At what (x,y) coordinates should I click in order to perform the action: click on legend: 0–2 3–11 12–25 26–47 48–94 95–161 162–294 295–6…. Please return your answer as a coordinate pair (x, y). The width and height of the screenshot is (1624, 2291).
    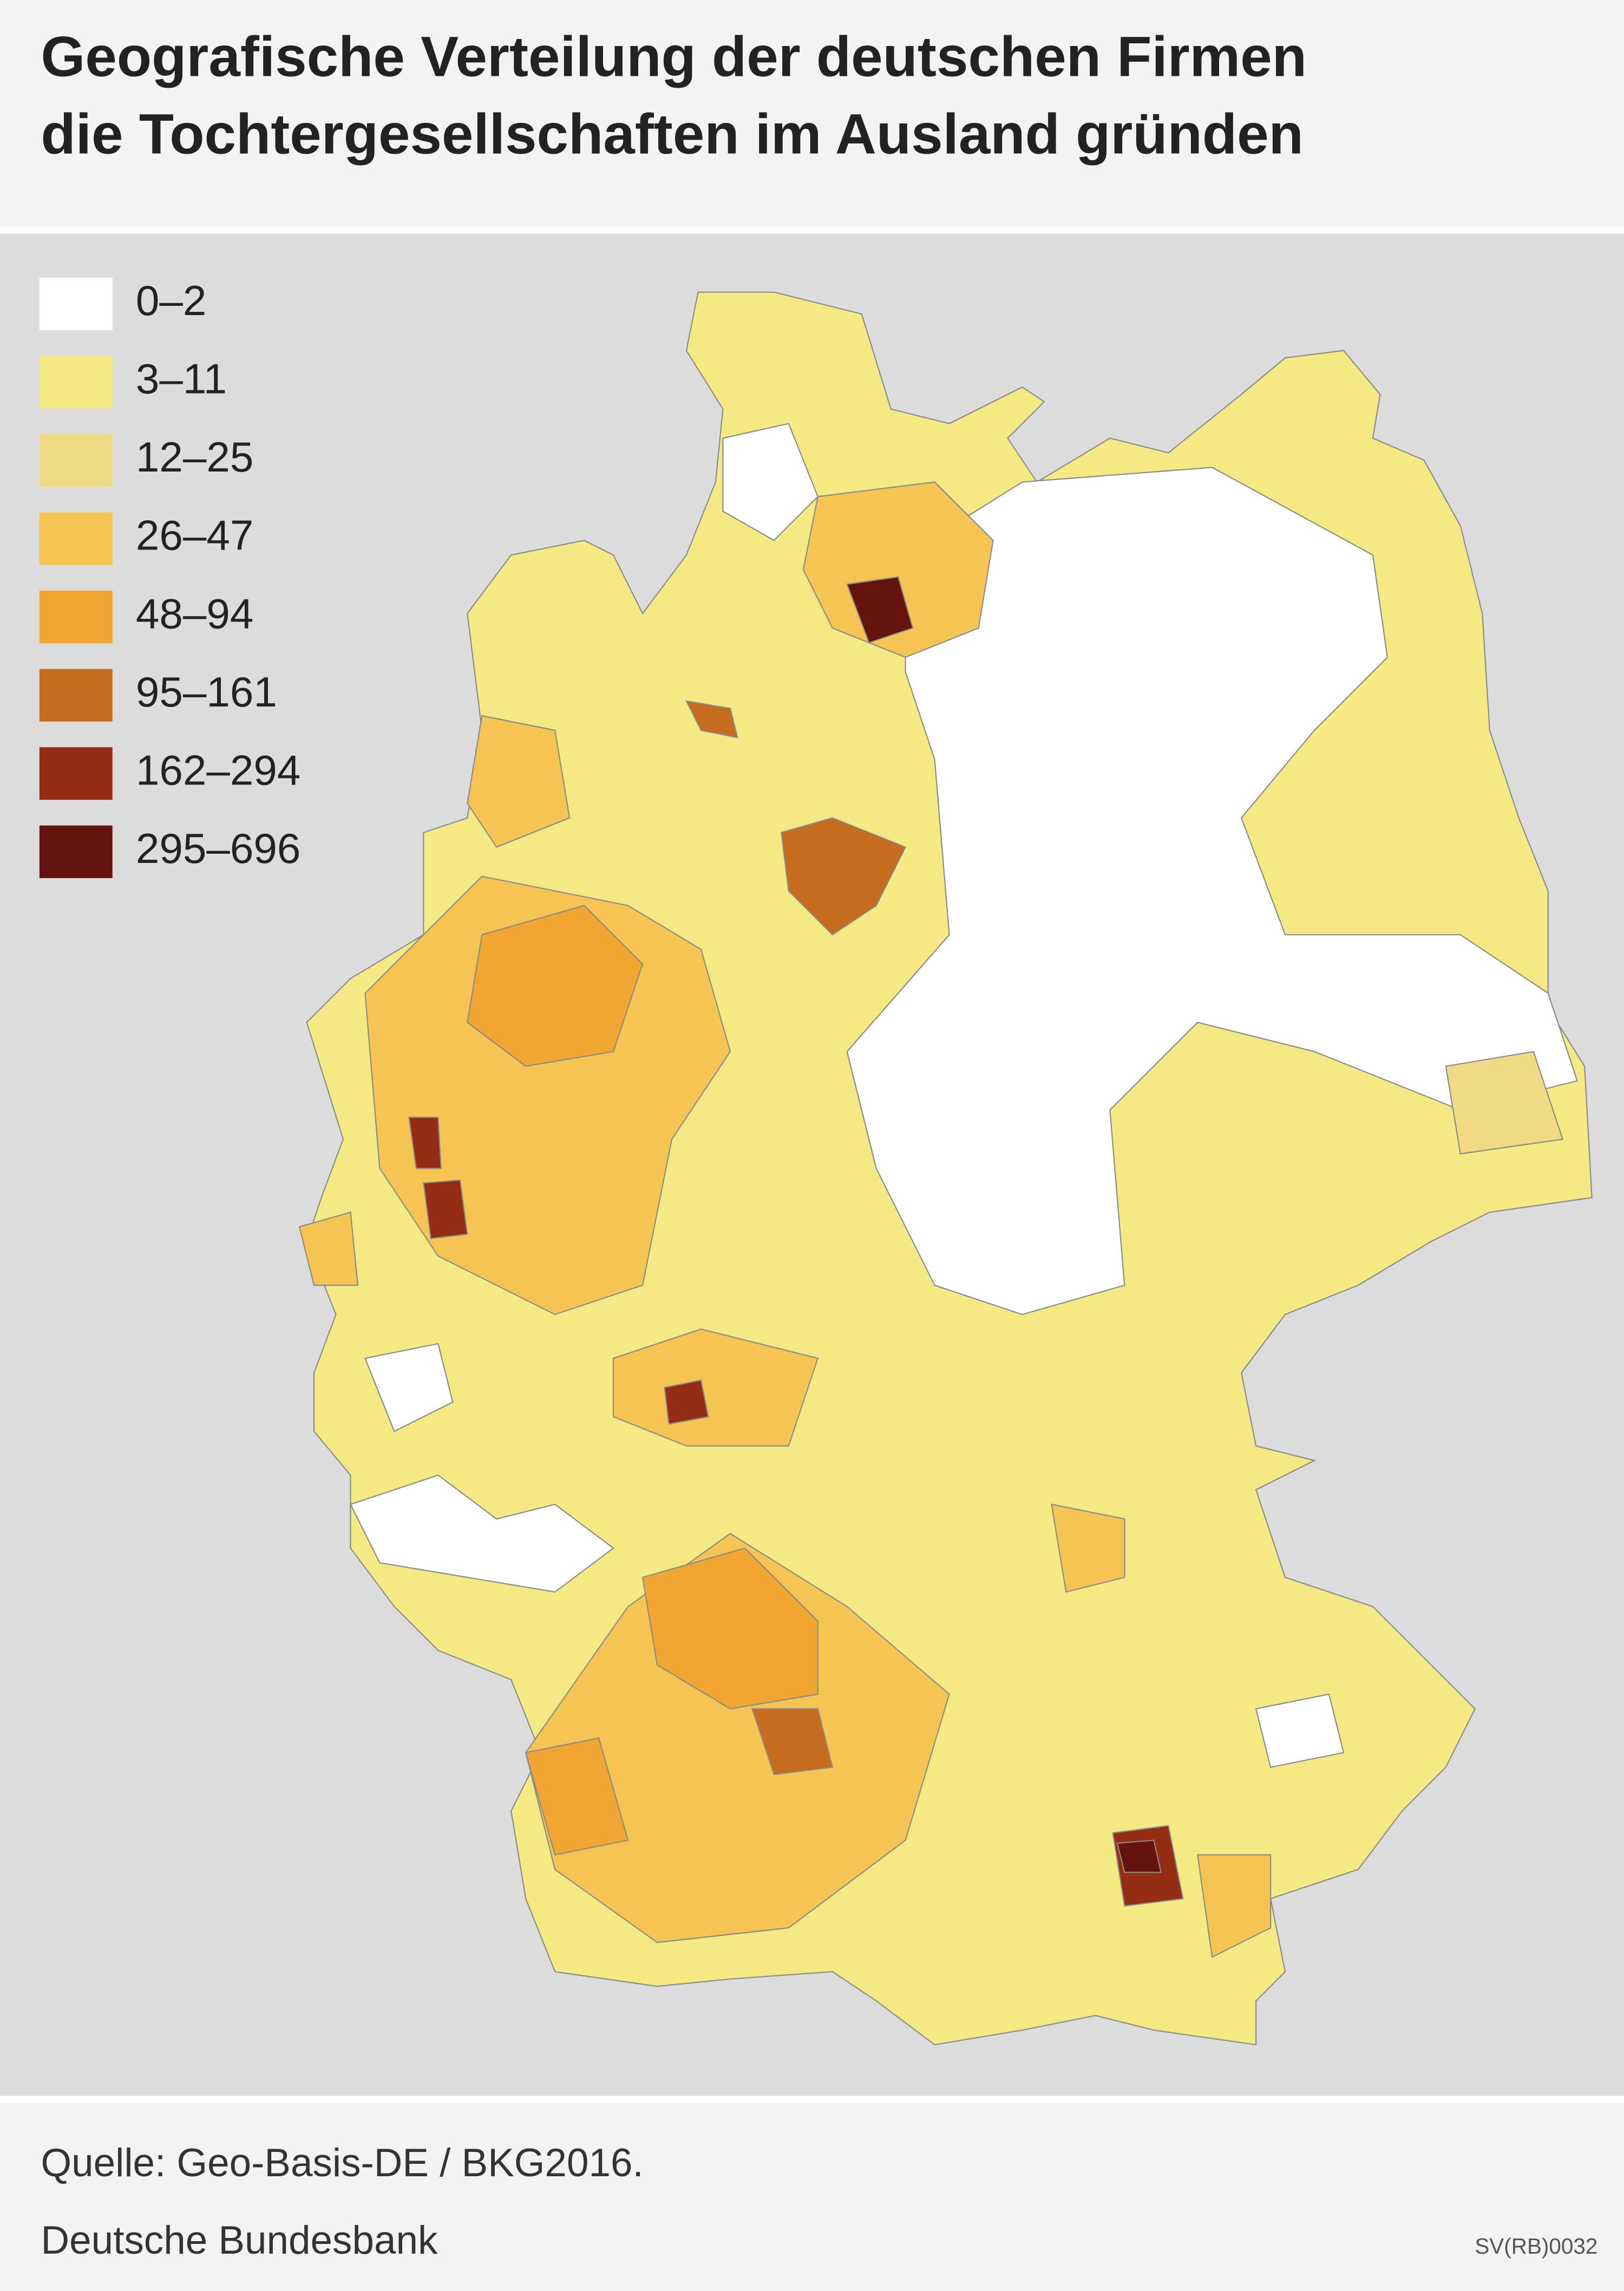
    Looking at the image, I should click on (170, 578).